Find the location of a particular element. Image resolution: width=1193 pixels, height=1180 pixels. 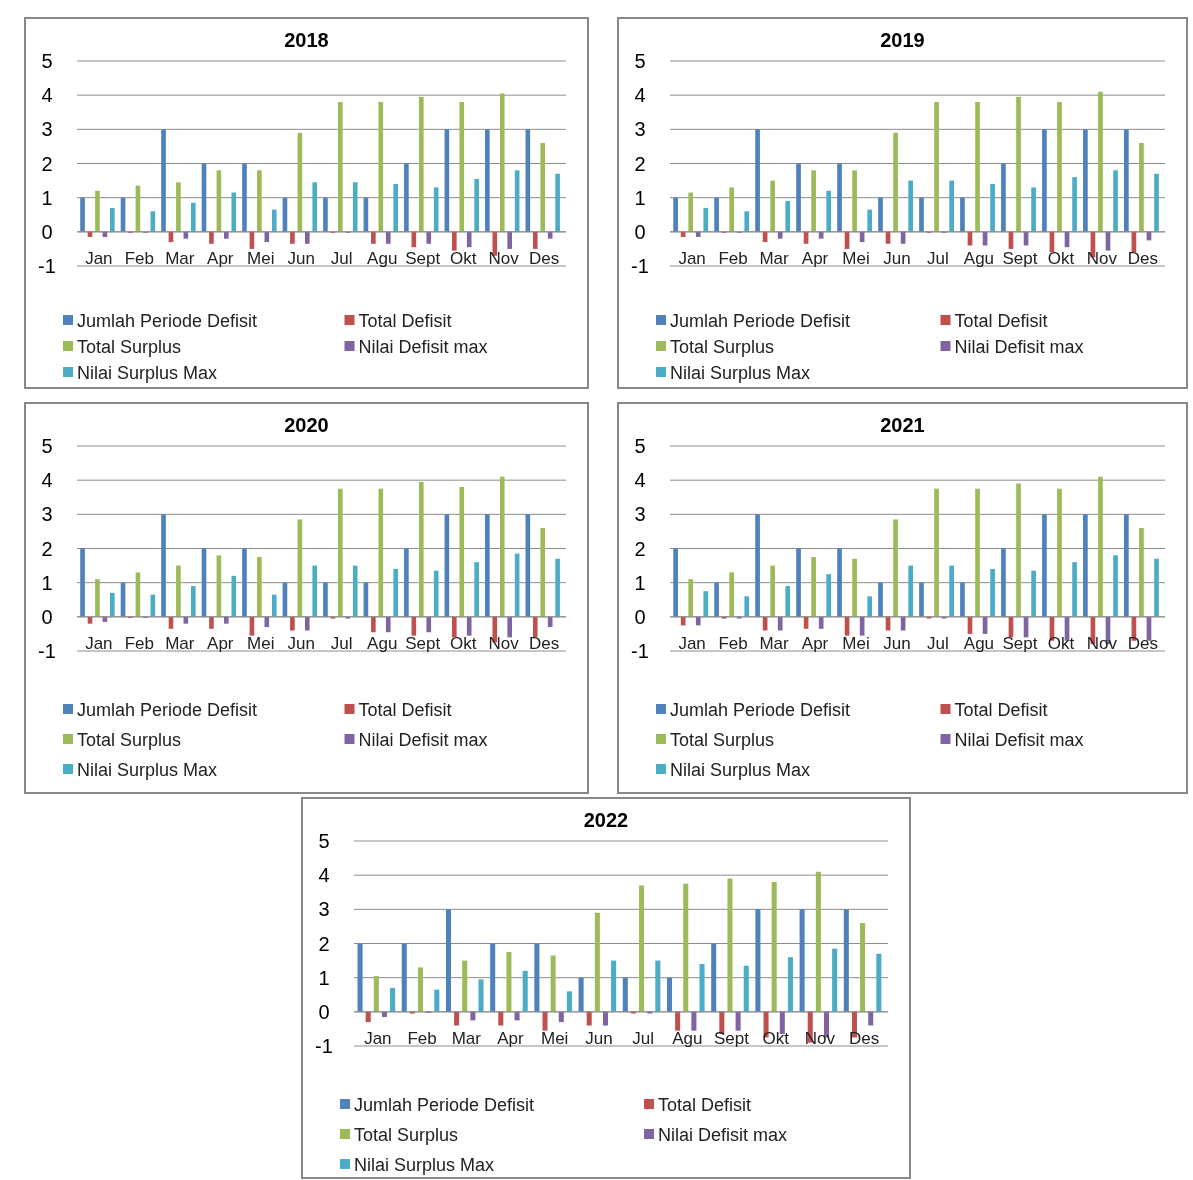

x-tick-label: Okt is located at coordinates (1061, 643).